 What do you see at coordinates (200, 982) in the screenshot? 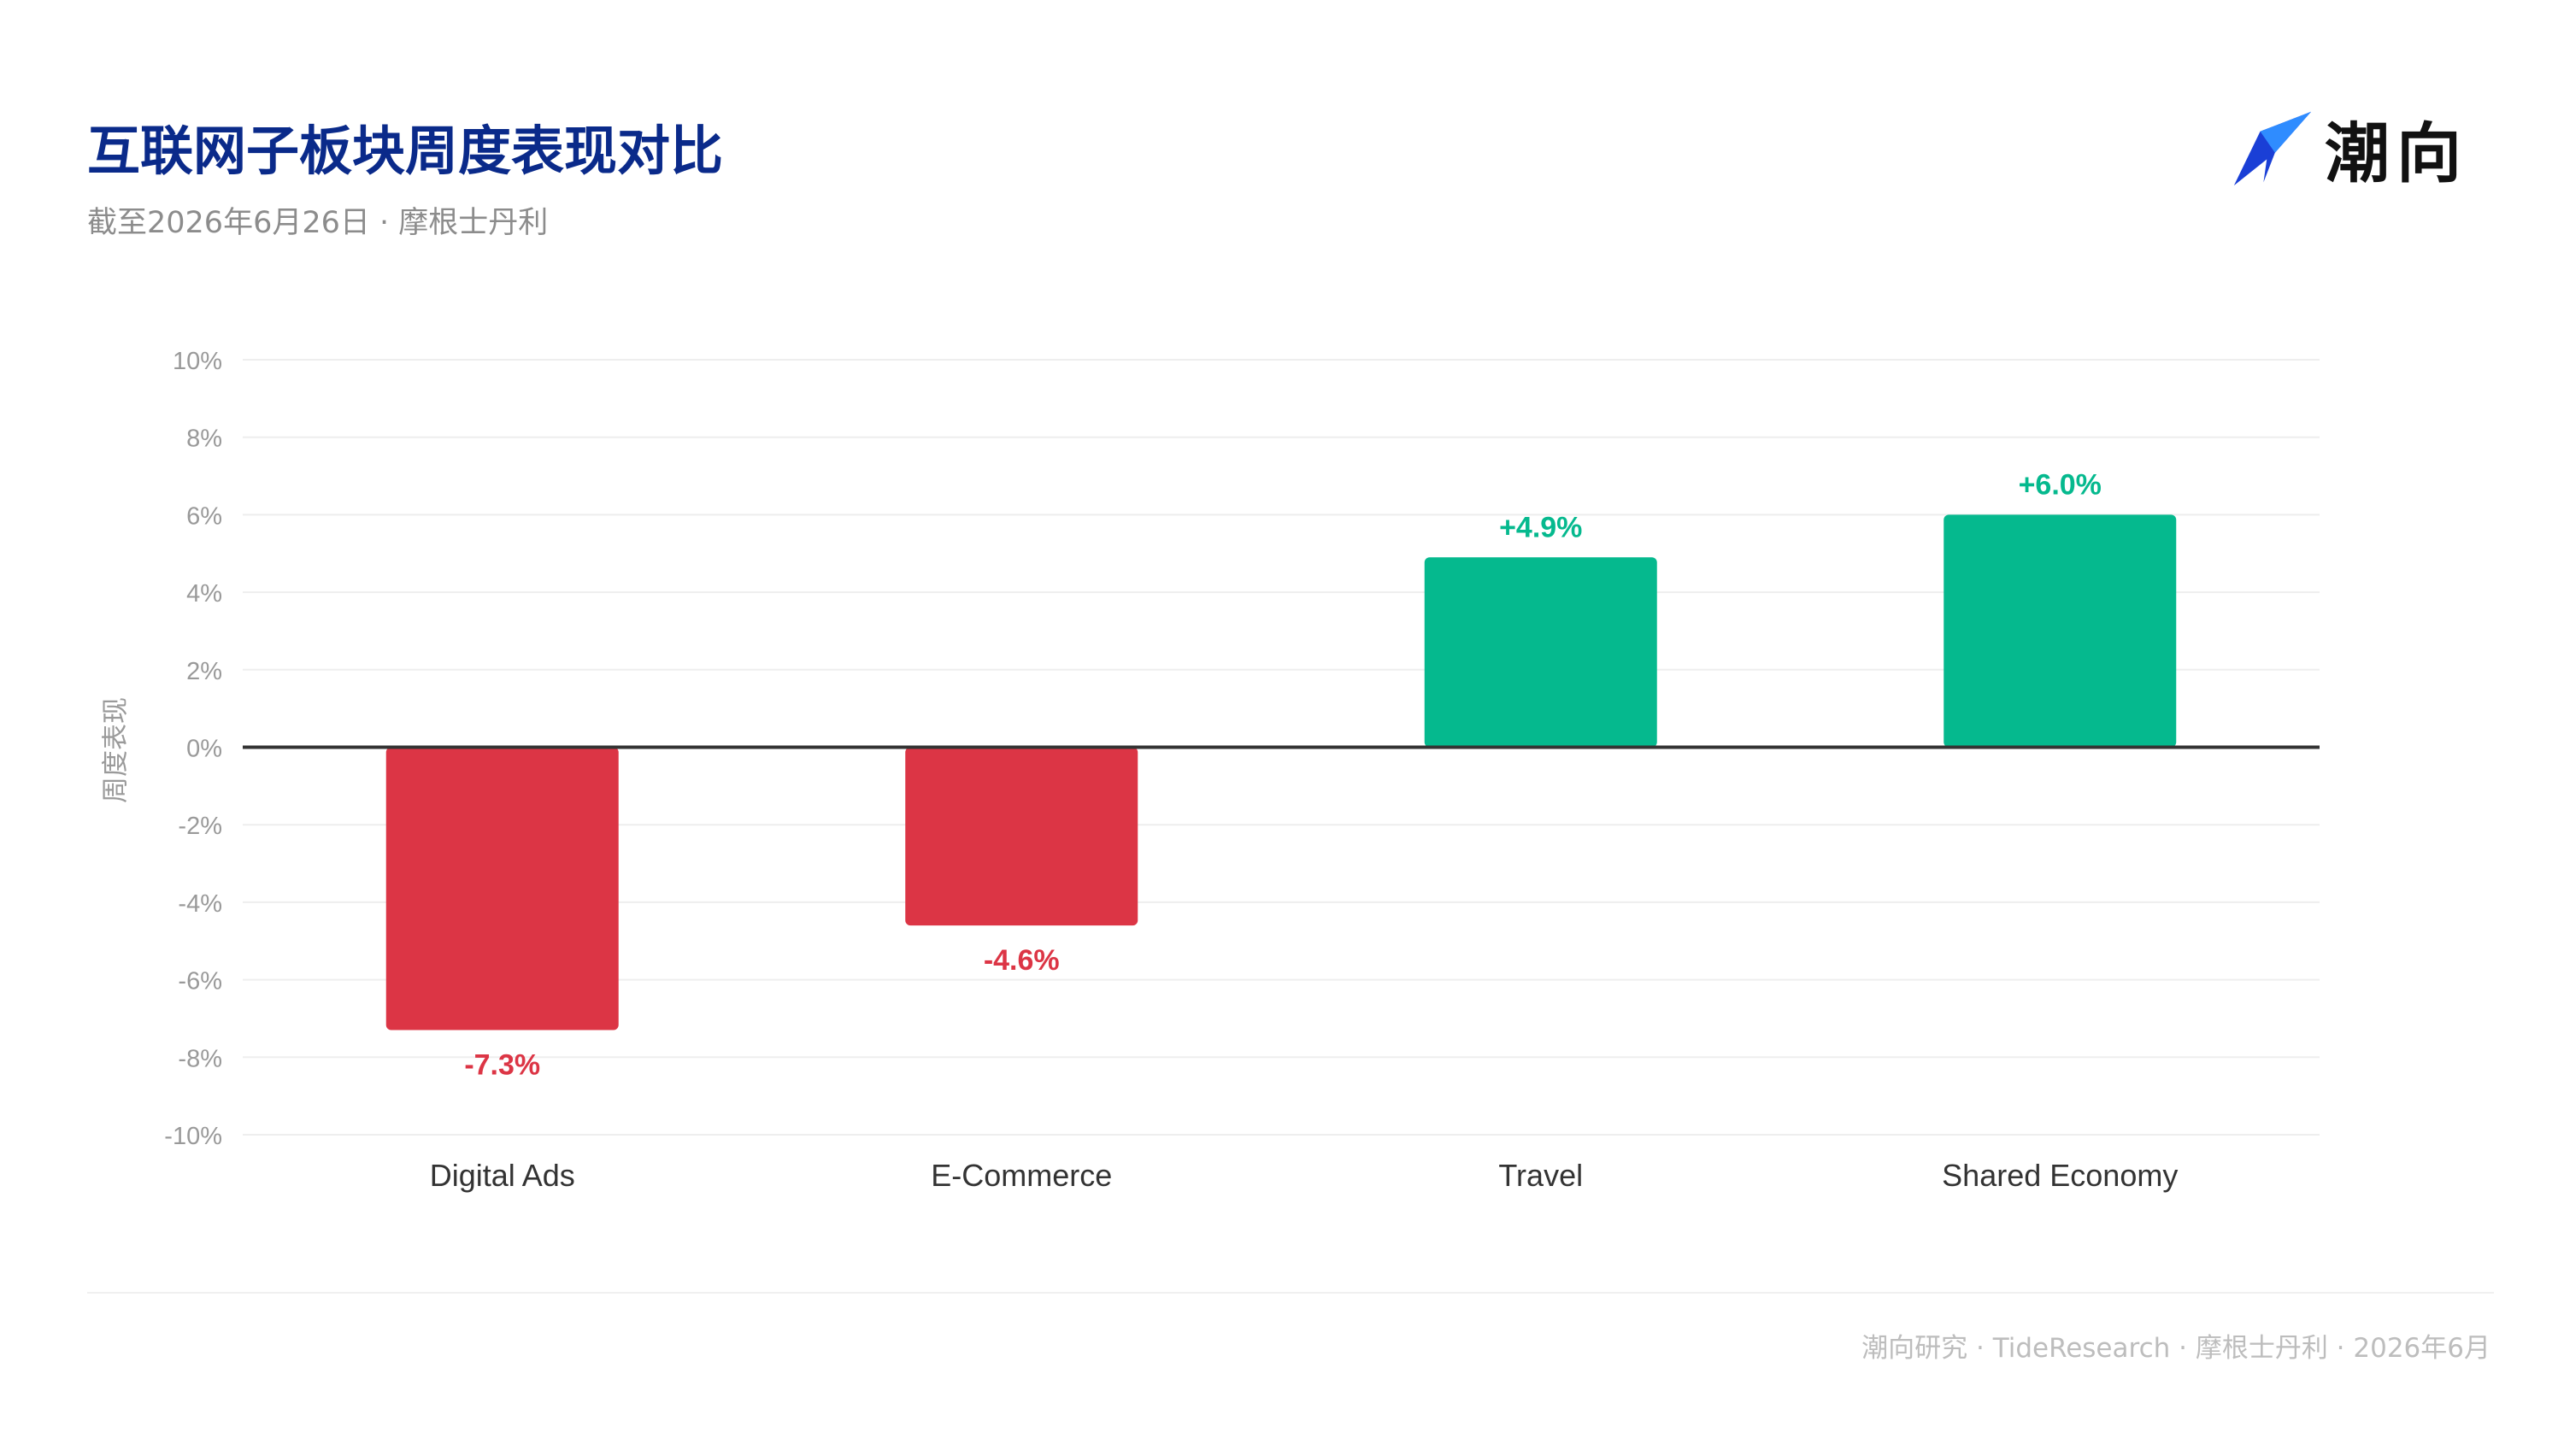
I see `y-tick-label: -6%` at bounding box center [200, 982].